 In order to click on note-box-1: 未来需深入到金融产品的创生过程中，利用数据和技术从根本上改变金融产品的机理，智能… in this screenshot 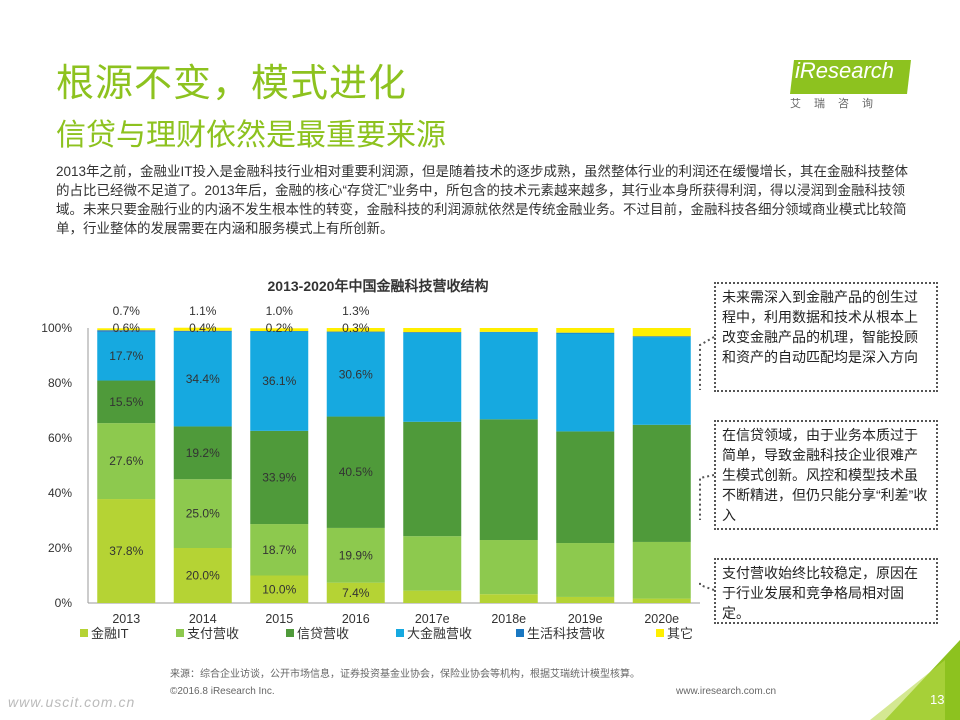, I will do `click(826, 337)`.